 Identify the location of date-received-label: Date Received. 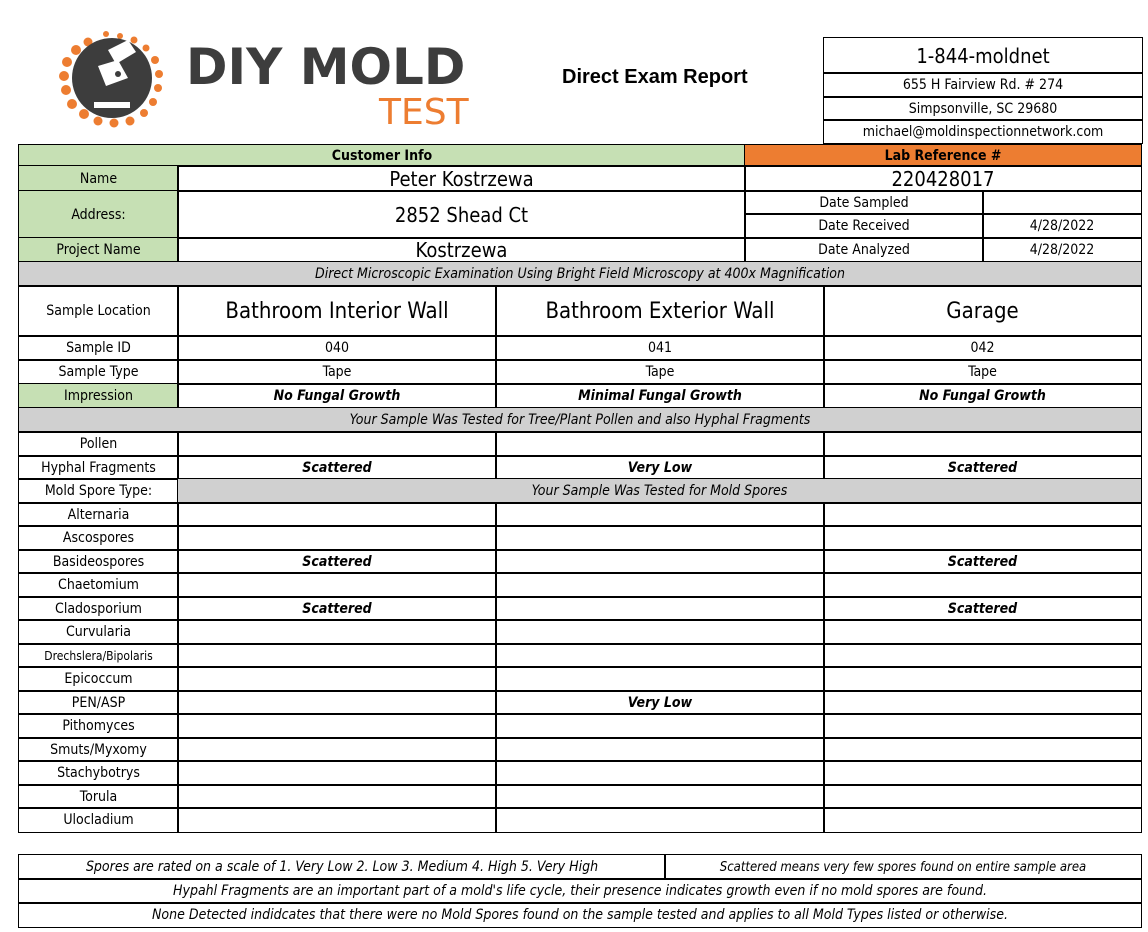
(864, 226).